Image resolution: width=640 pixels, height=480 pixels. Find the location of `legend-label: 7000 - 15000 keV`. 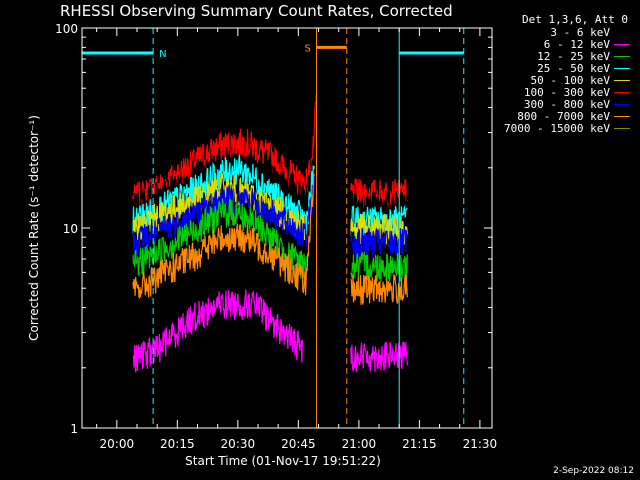

legend-label: 7000 - 15000 keV is located at coordinates (557, 128).